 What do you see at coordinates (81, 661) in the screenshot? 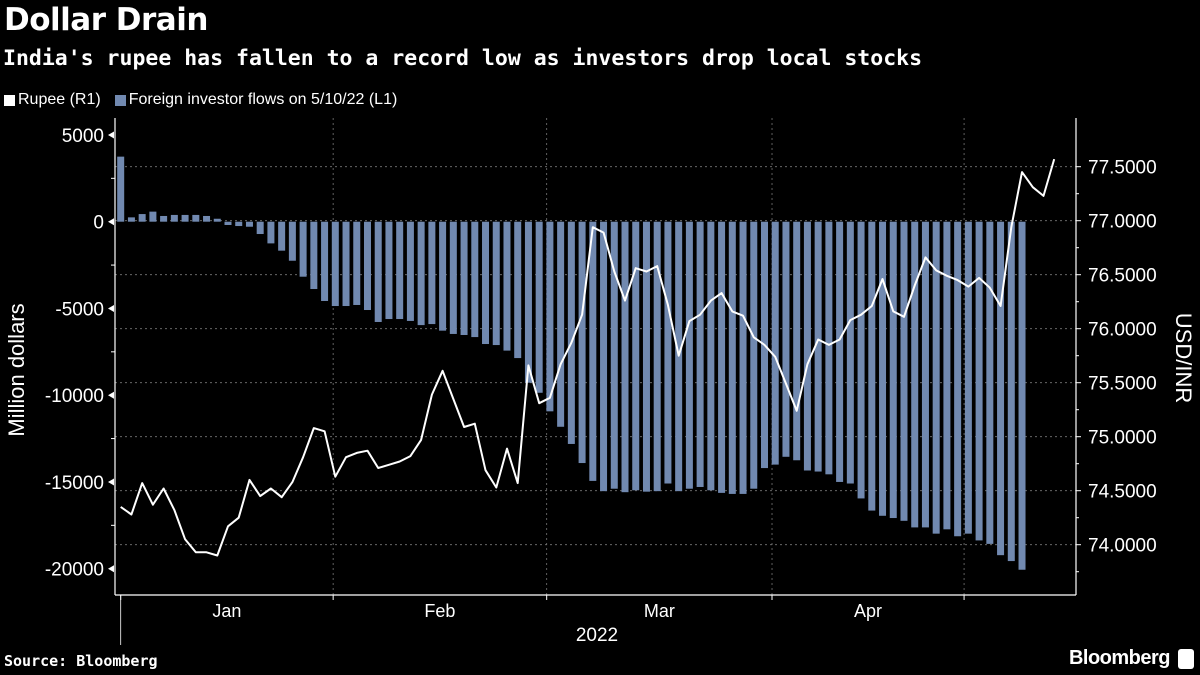
I see `source-note: Source: Bloomberg` at bounding box center [81, 661].